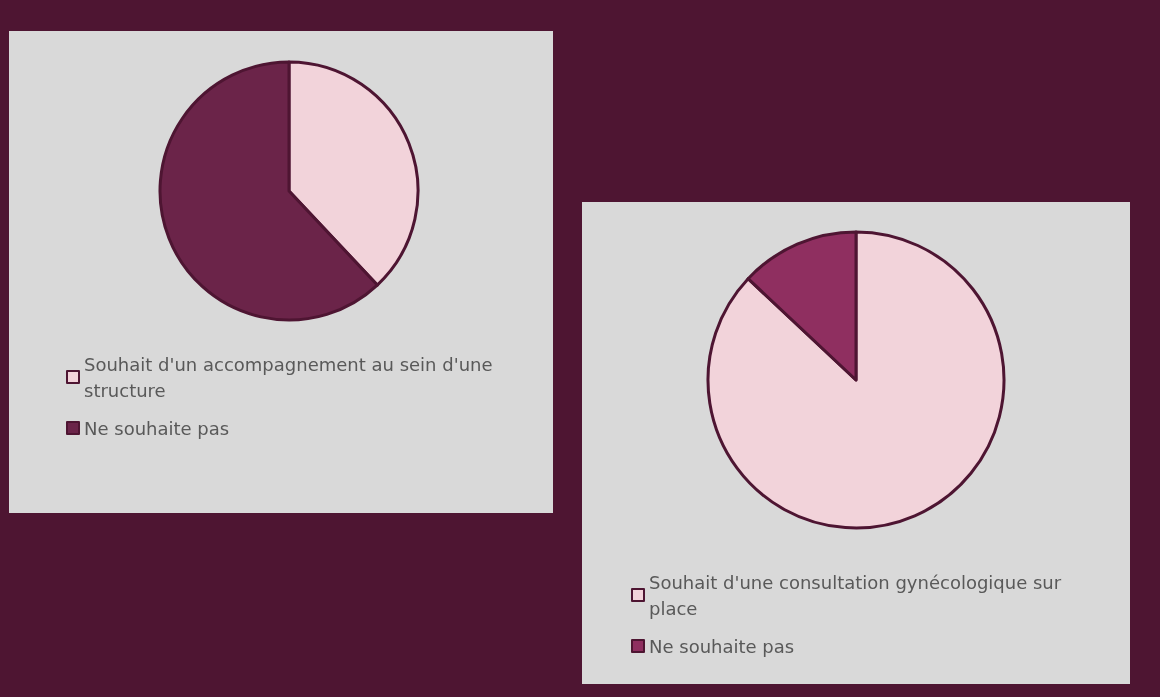 This screenshot has height=697, width=1160. I want to click on legend-label: Souhait d'un accompagnement au sein d'une structure, so click(291, 377).